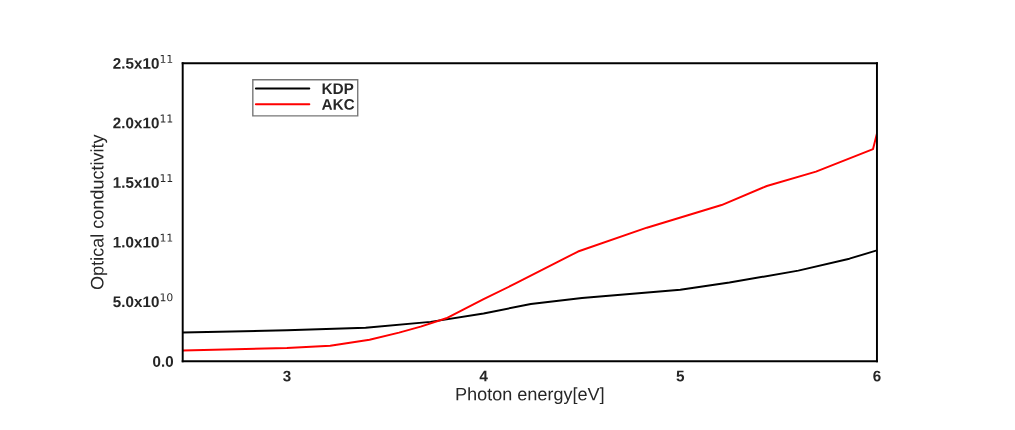  I want to click on y-axis-title: Optical conductivity, so click(99, 212).